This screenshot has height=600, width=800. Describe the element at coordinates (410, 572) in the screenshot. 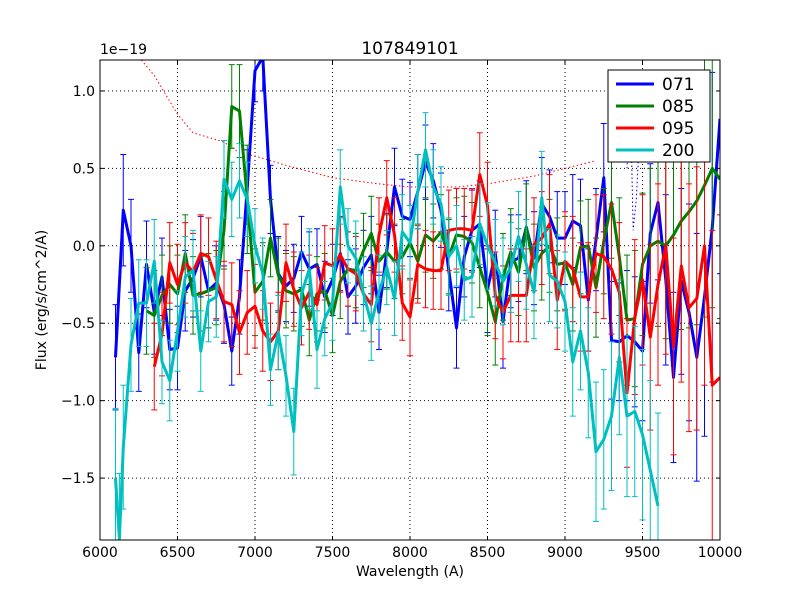

I see `x-axis-label: Wavelength (A)` at that location.